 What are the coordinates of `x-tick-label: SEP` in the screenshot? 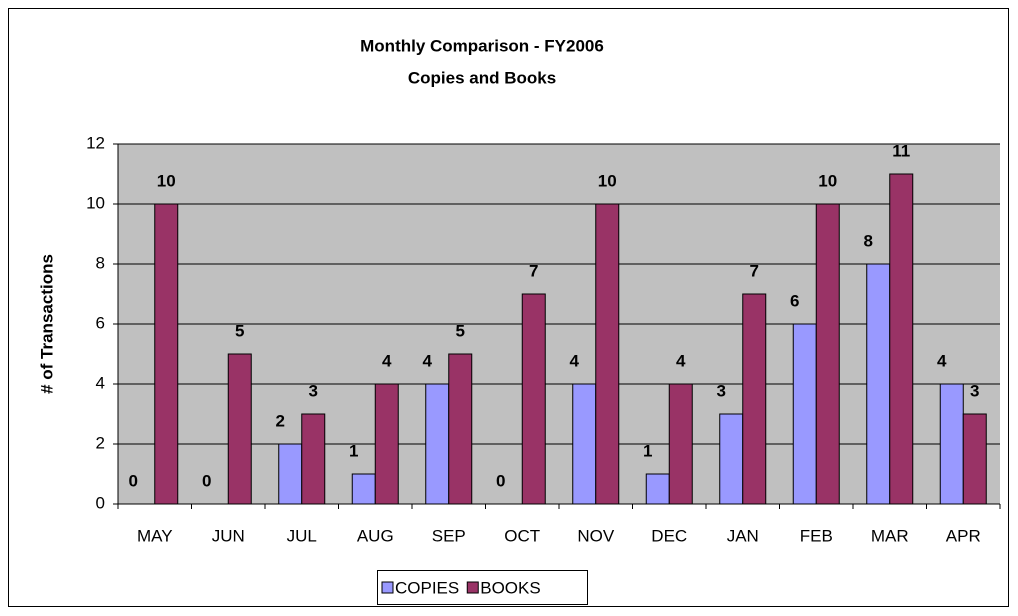 It's located at (449, 535).